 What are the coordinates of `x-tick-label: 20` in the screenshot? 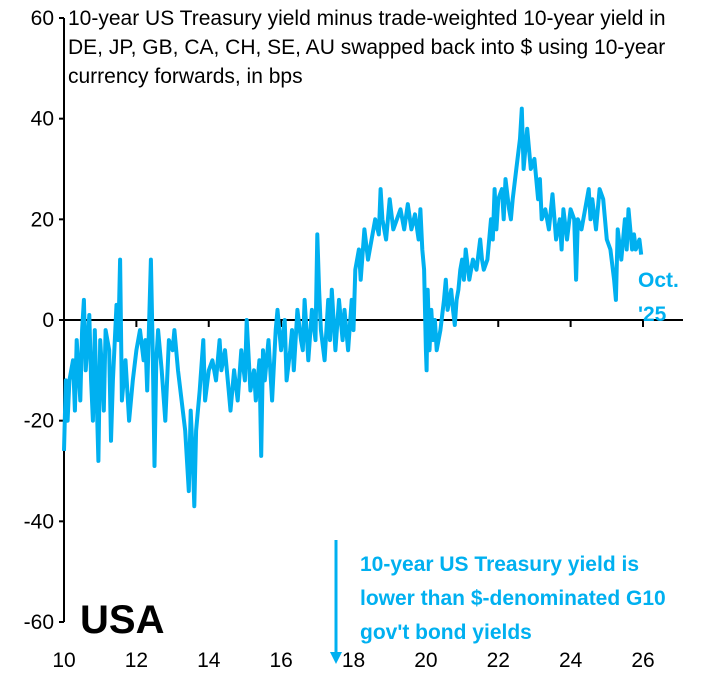 It's located at (425, 660).